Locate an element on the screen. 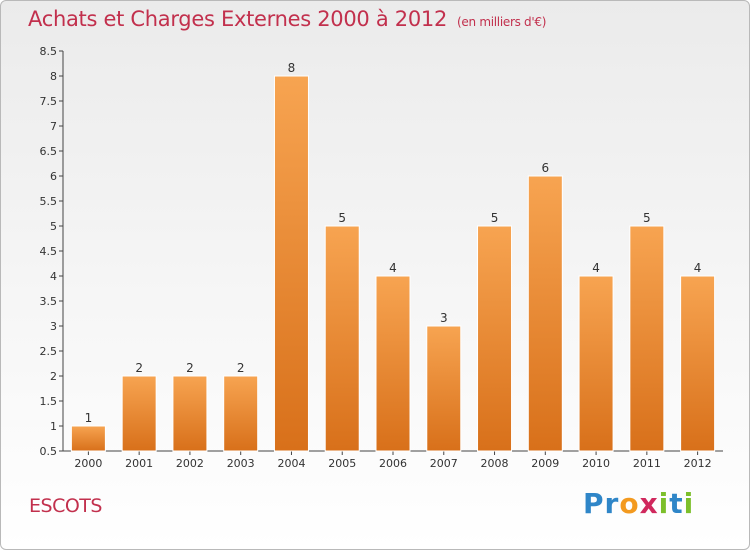 The width and height of the screenshot is (750, 550). y-tick-label: 5 is located at coordinates (53, 226).